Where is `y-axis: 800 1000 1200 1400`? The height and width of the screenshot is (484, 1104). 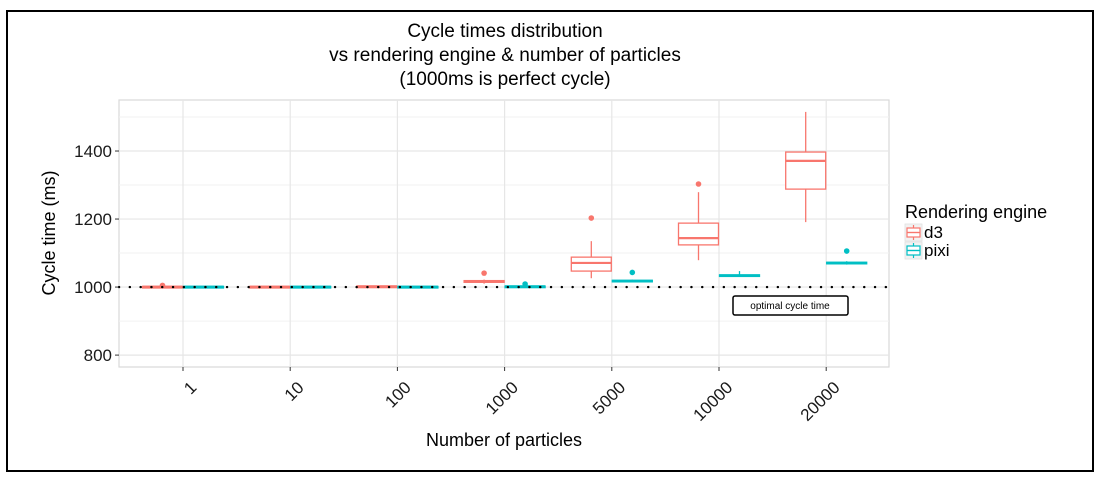 y-axis: 800 1000 1200 1400 is located at coordinates (96, 253).